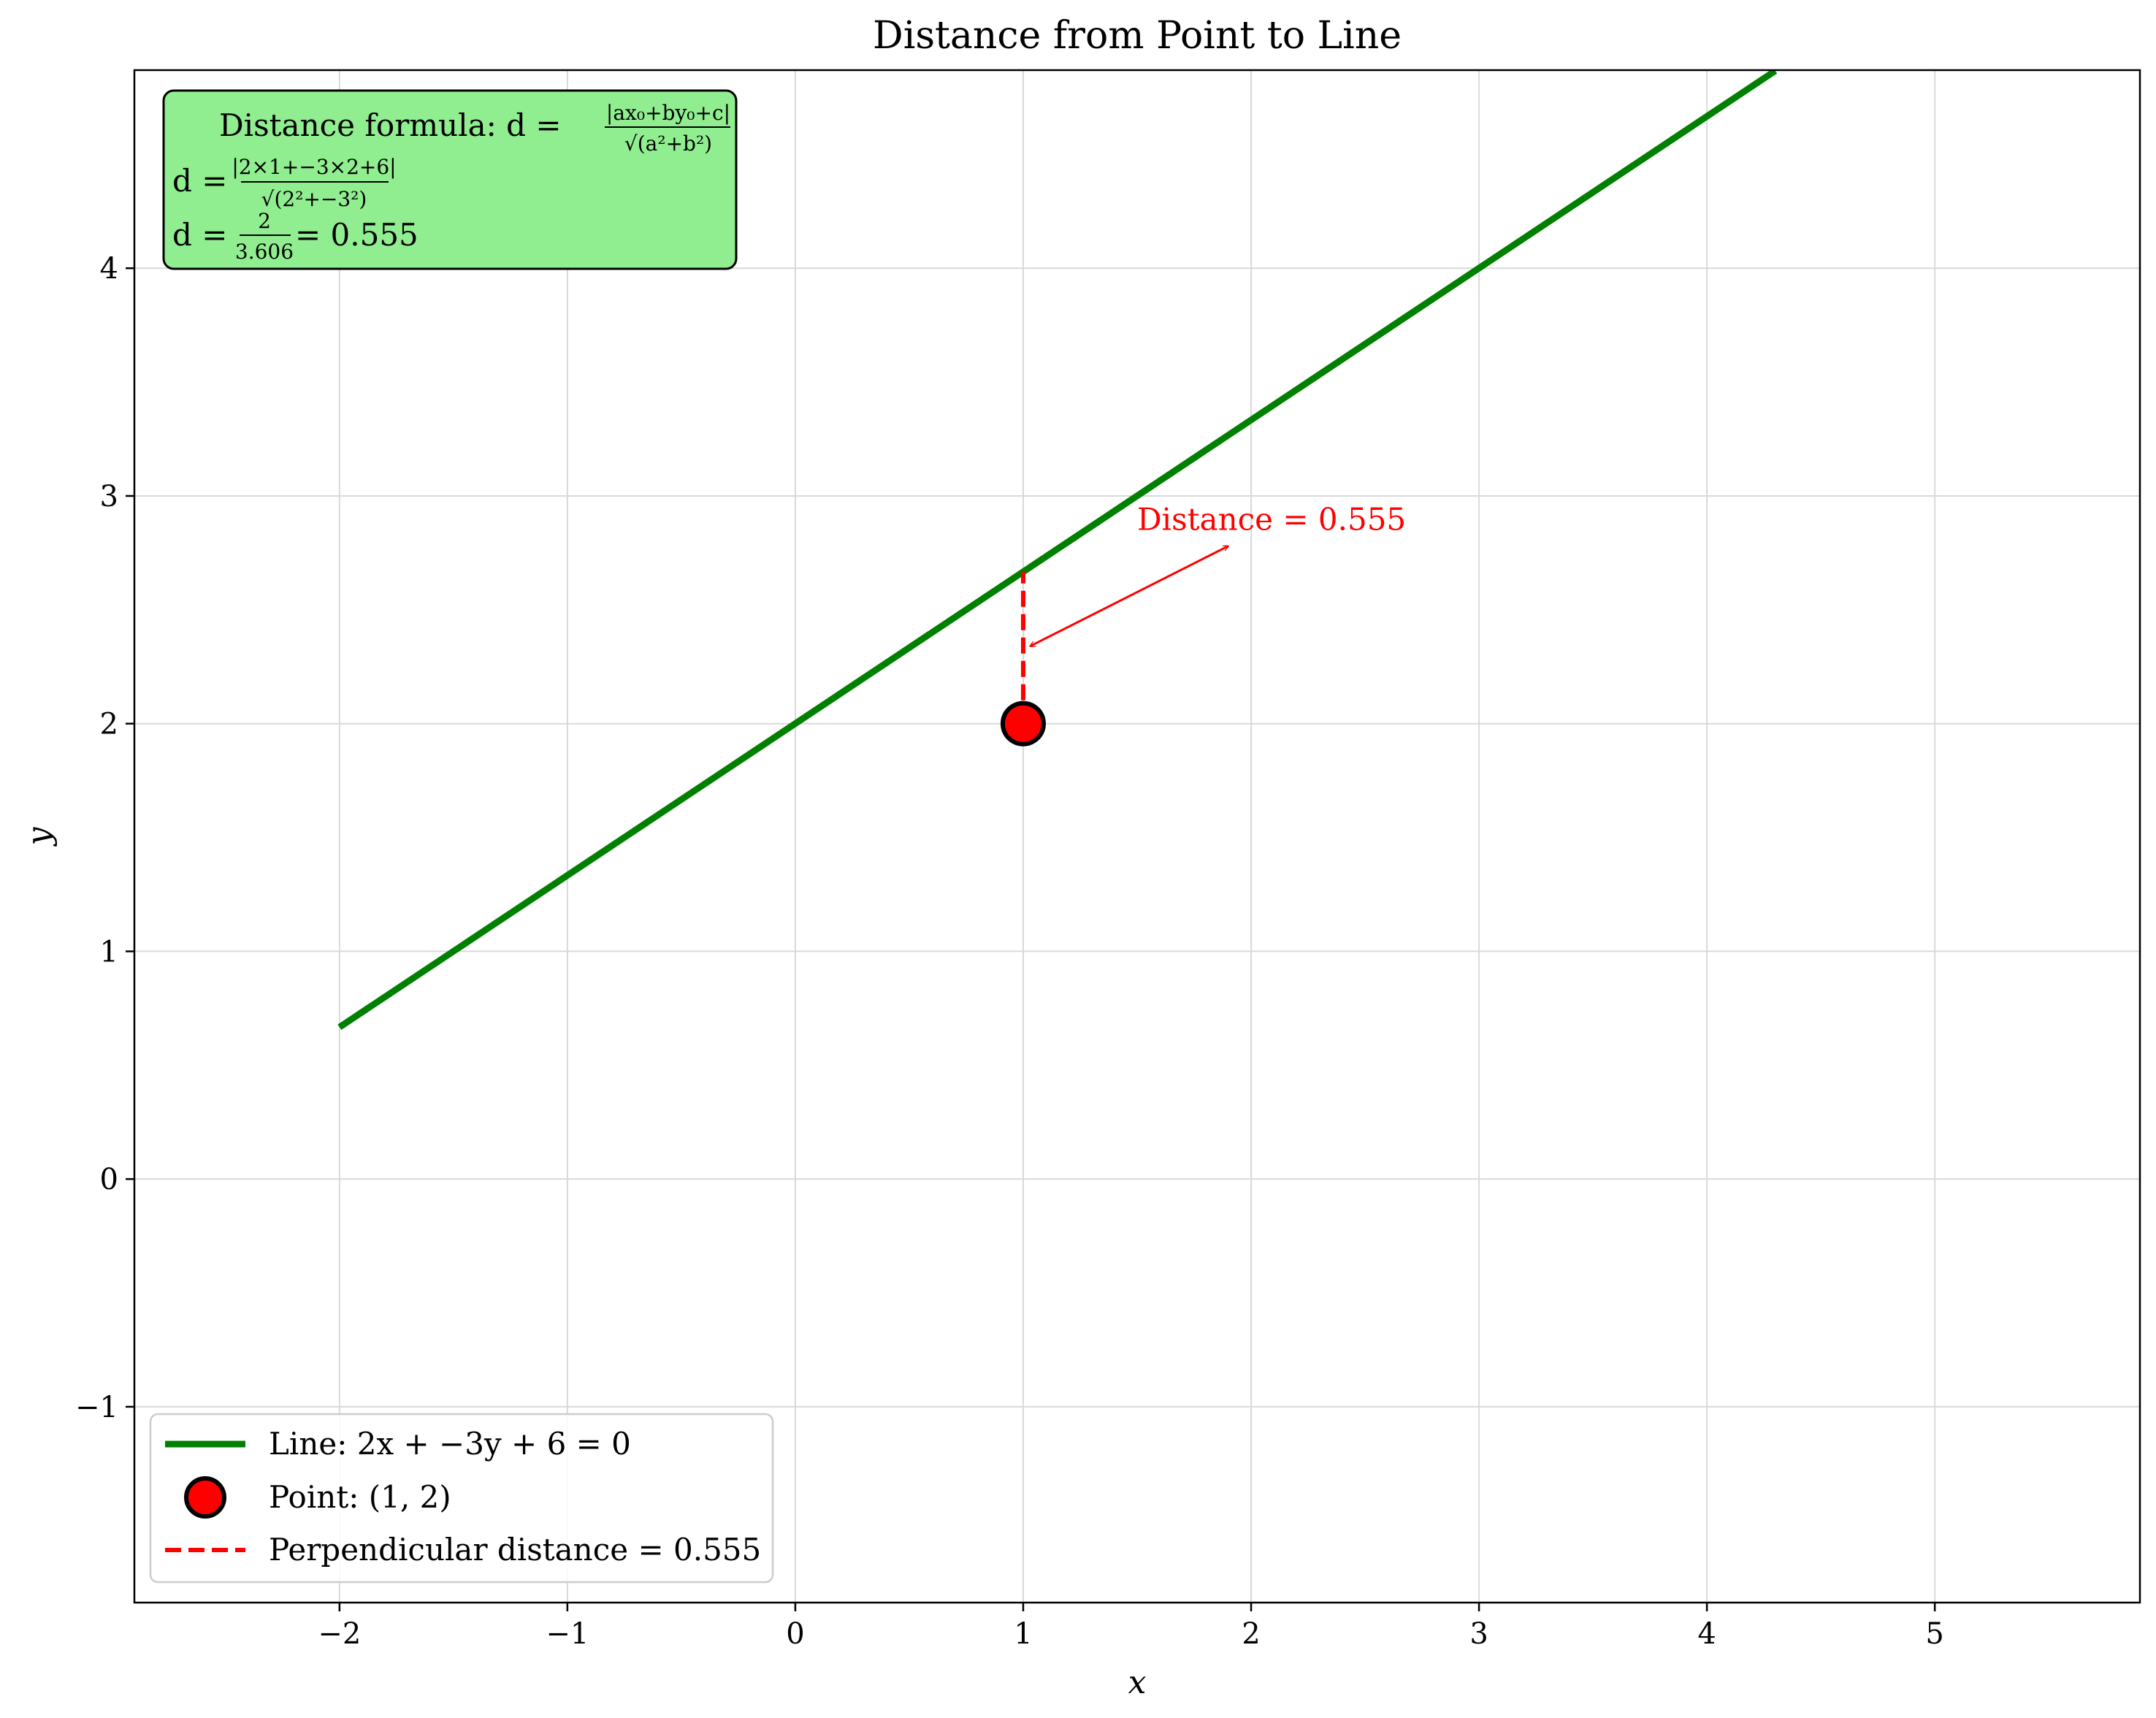 Image resolution: width=2156 pixels, height=1718 pixels. What do you see at coordinates (668, 113) in the screenshot?
I see `formula-line-1-numerator: |ax₀+by₀+c|` at bounding box center [668, 113].